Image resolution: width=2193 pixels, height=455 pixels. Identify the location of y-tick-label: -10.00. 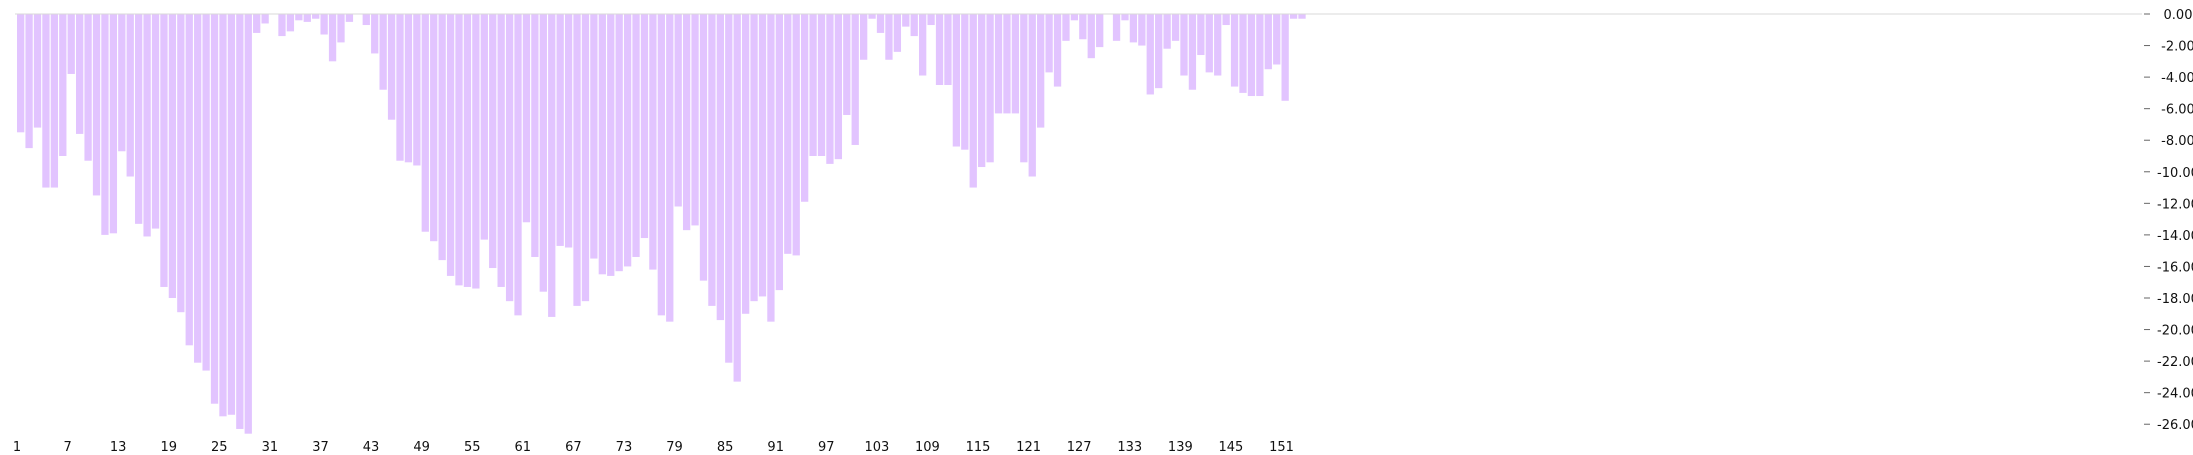
(2175, 173).